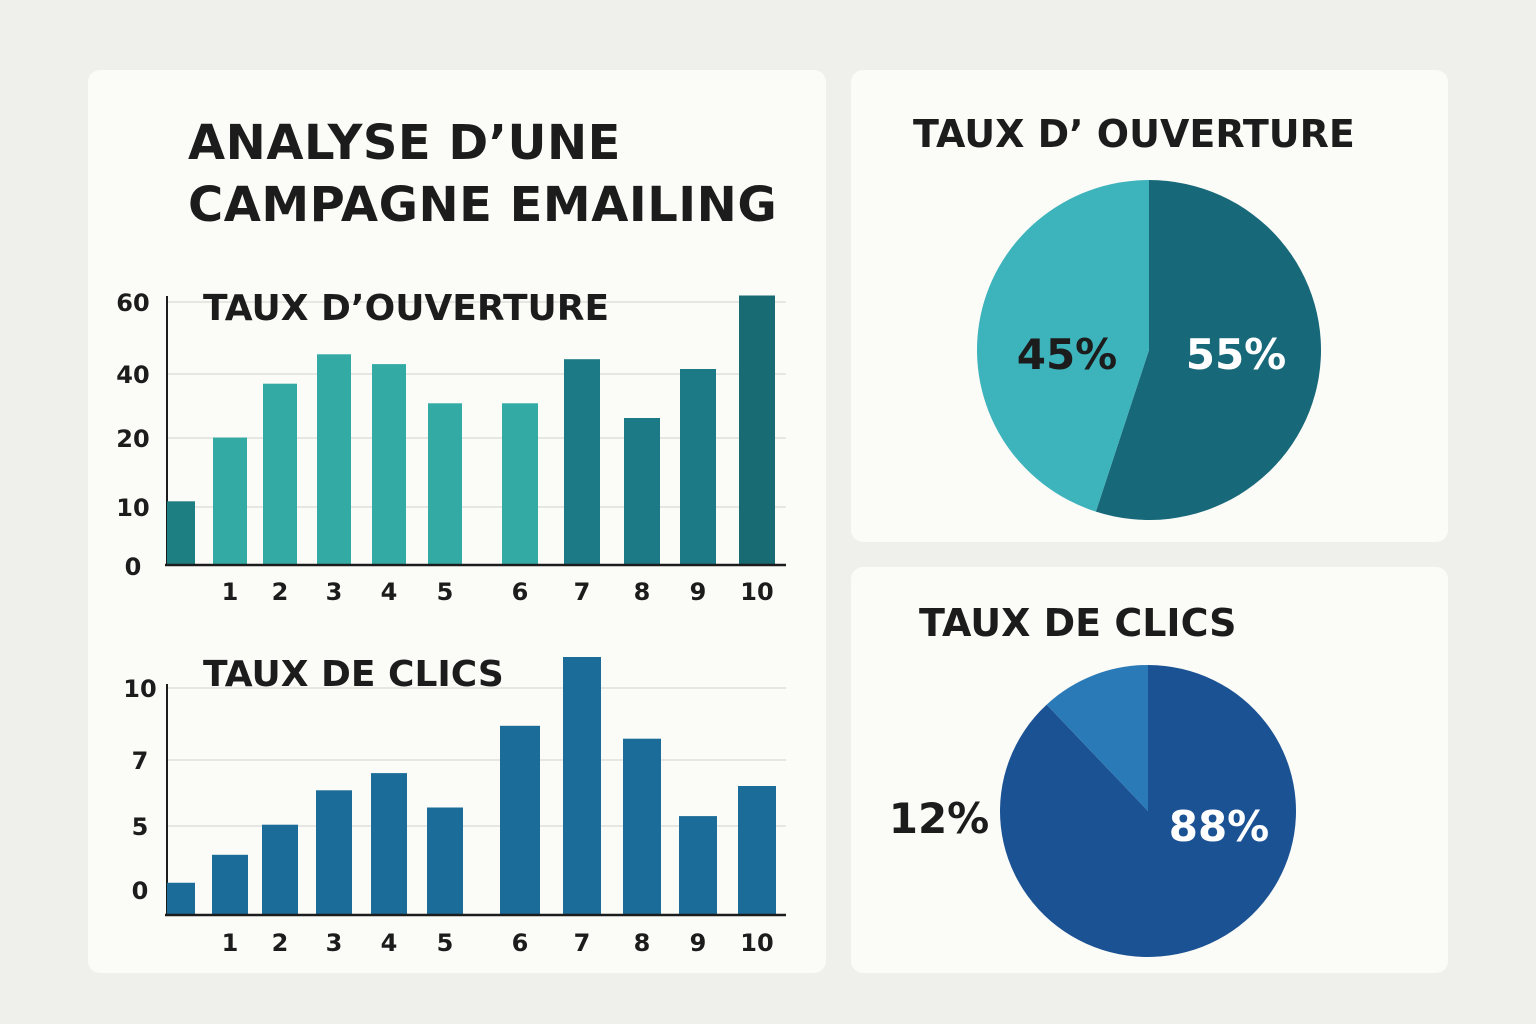  I want to click on click-rate-bar-chart: 0 5 7 10 TAUX DE CLICS 1 2 3 4 5 6 7 8 9 10, so click(454, 805).